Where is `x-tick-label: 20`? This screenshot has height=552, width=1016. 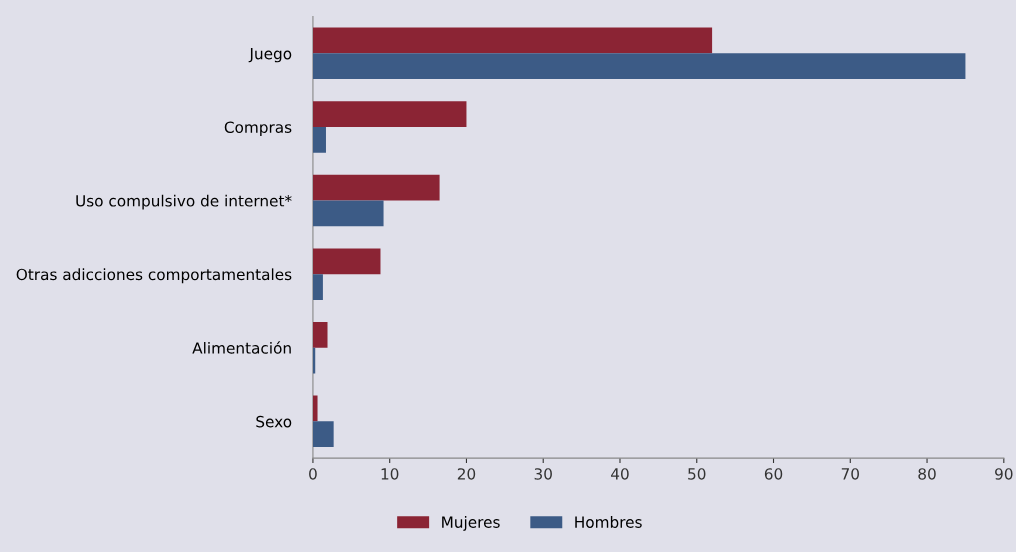 x-tick-label: 20 is located at coordinates (466, 474).